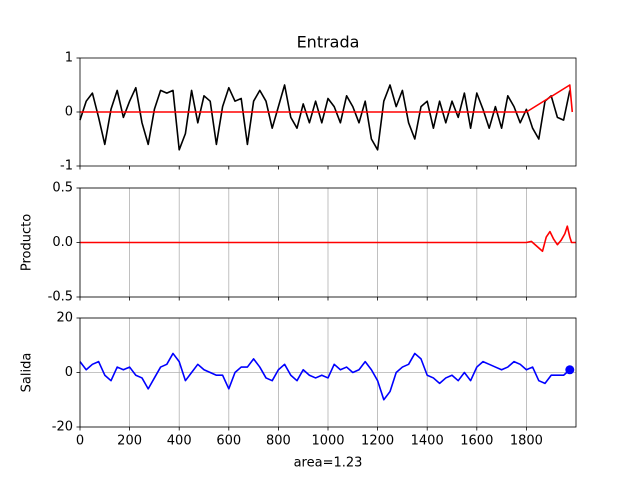  Describe the element at coordinates (62, 242) in the screenshot. I see `y-tick-label: 0.0` at that location.